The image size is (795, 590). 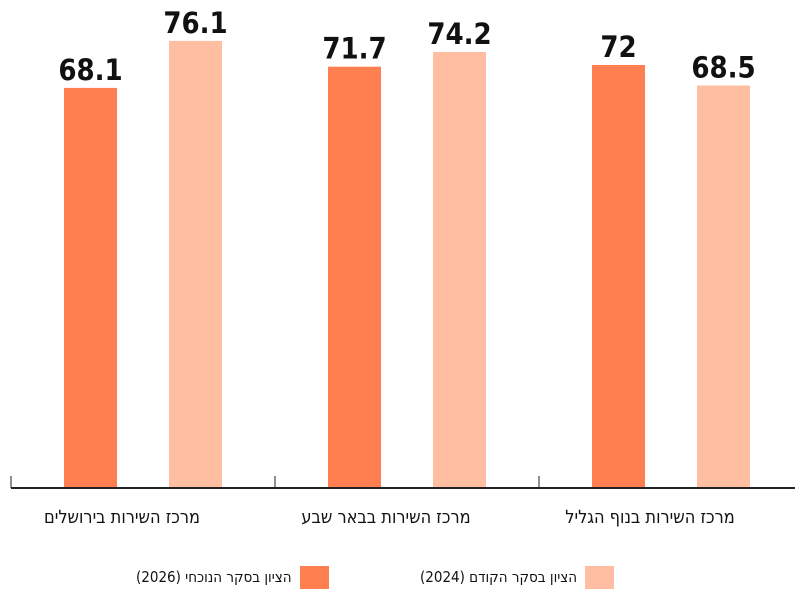 What do you see at coordinates (499, 577) in the screenshot?
I see `legend-label-previous: הציון בסקר הקודם (2024)` at bounding box center [499, 577].